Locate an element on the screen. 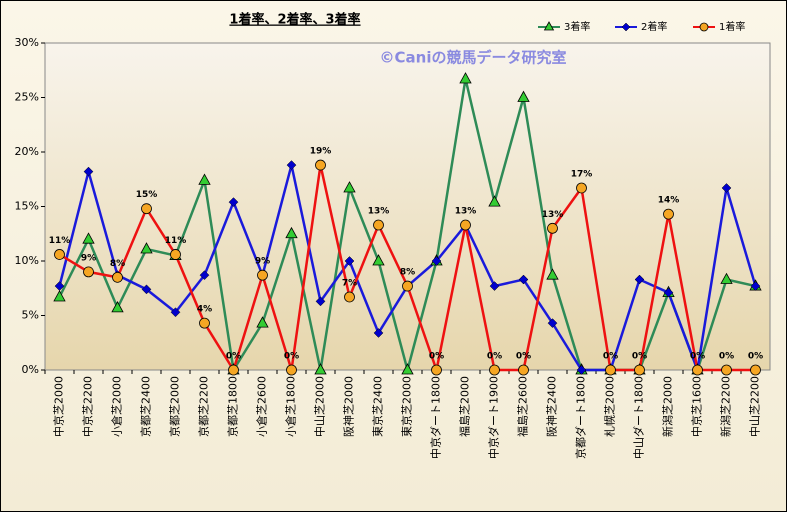  x-tick-label: 中山芝2000 is located at coordinates (320, 406).